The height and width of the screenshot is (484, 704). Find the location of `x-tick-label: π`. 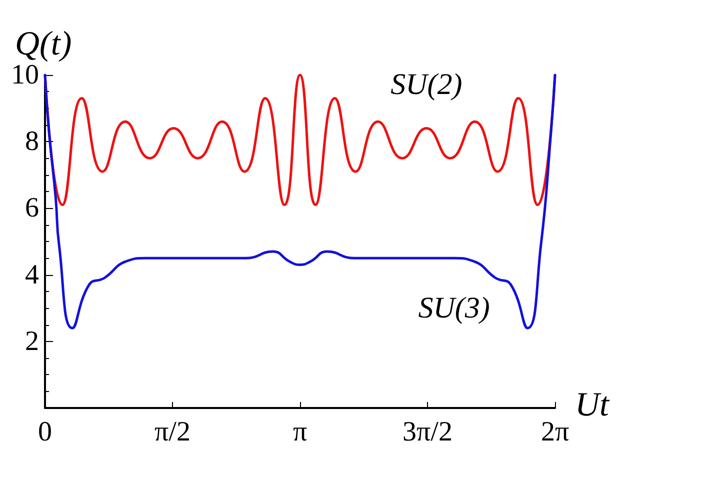

x-tick-label: π is located at coordinates (300, 432).